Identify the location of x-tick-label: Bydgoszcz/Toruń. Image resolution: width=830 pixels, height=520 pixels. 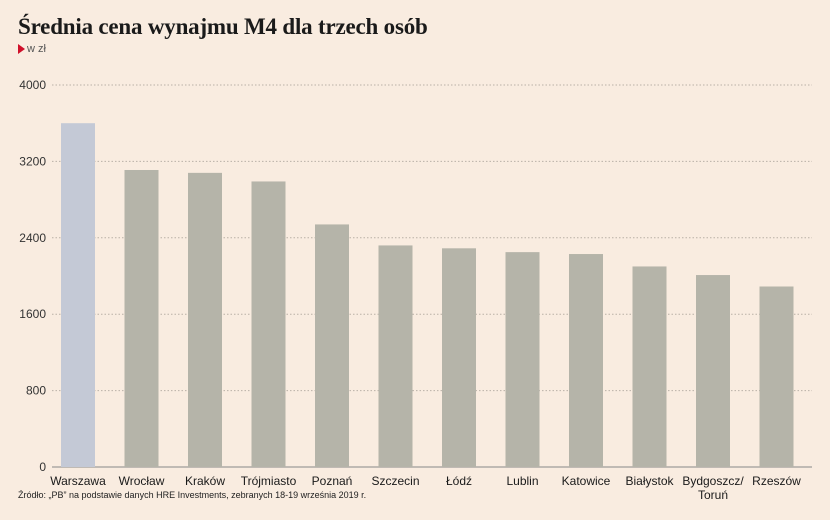
(713, 488).